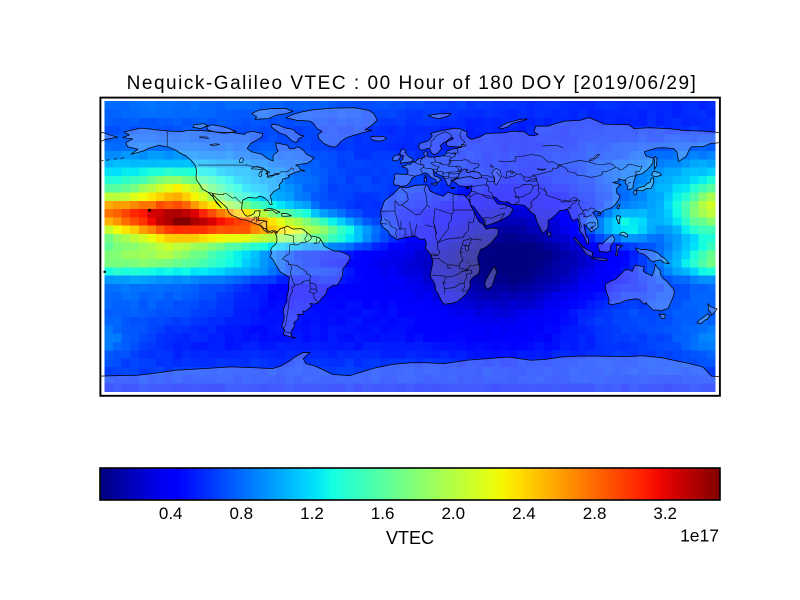 This screenshot has height=600, width=800. Describe the element at coordinates (595, 513) in the screenshot. I see `svg-text: 2.8` at that location.